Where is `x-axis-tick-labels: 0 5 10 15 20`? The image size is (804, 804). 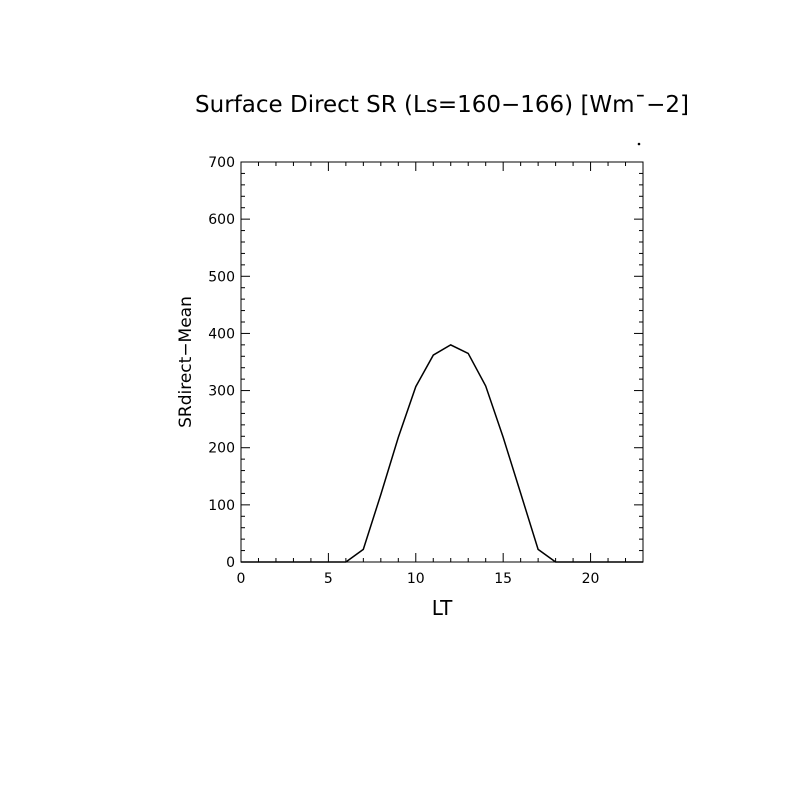 x-axis-tick-labels: 0 5 10 15 20 is located at coordinates (418, 579).